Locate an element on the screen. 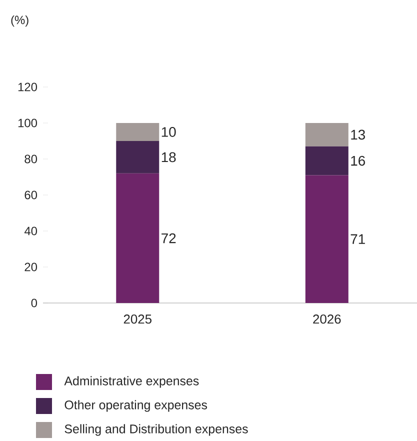 The width and height of the screenshot is (417, 441). legend-label: Selling and Distribution expenses is located at coordinates (156, 430).